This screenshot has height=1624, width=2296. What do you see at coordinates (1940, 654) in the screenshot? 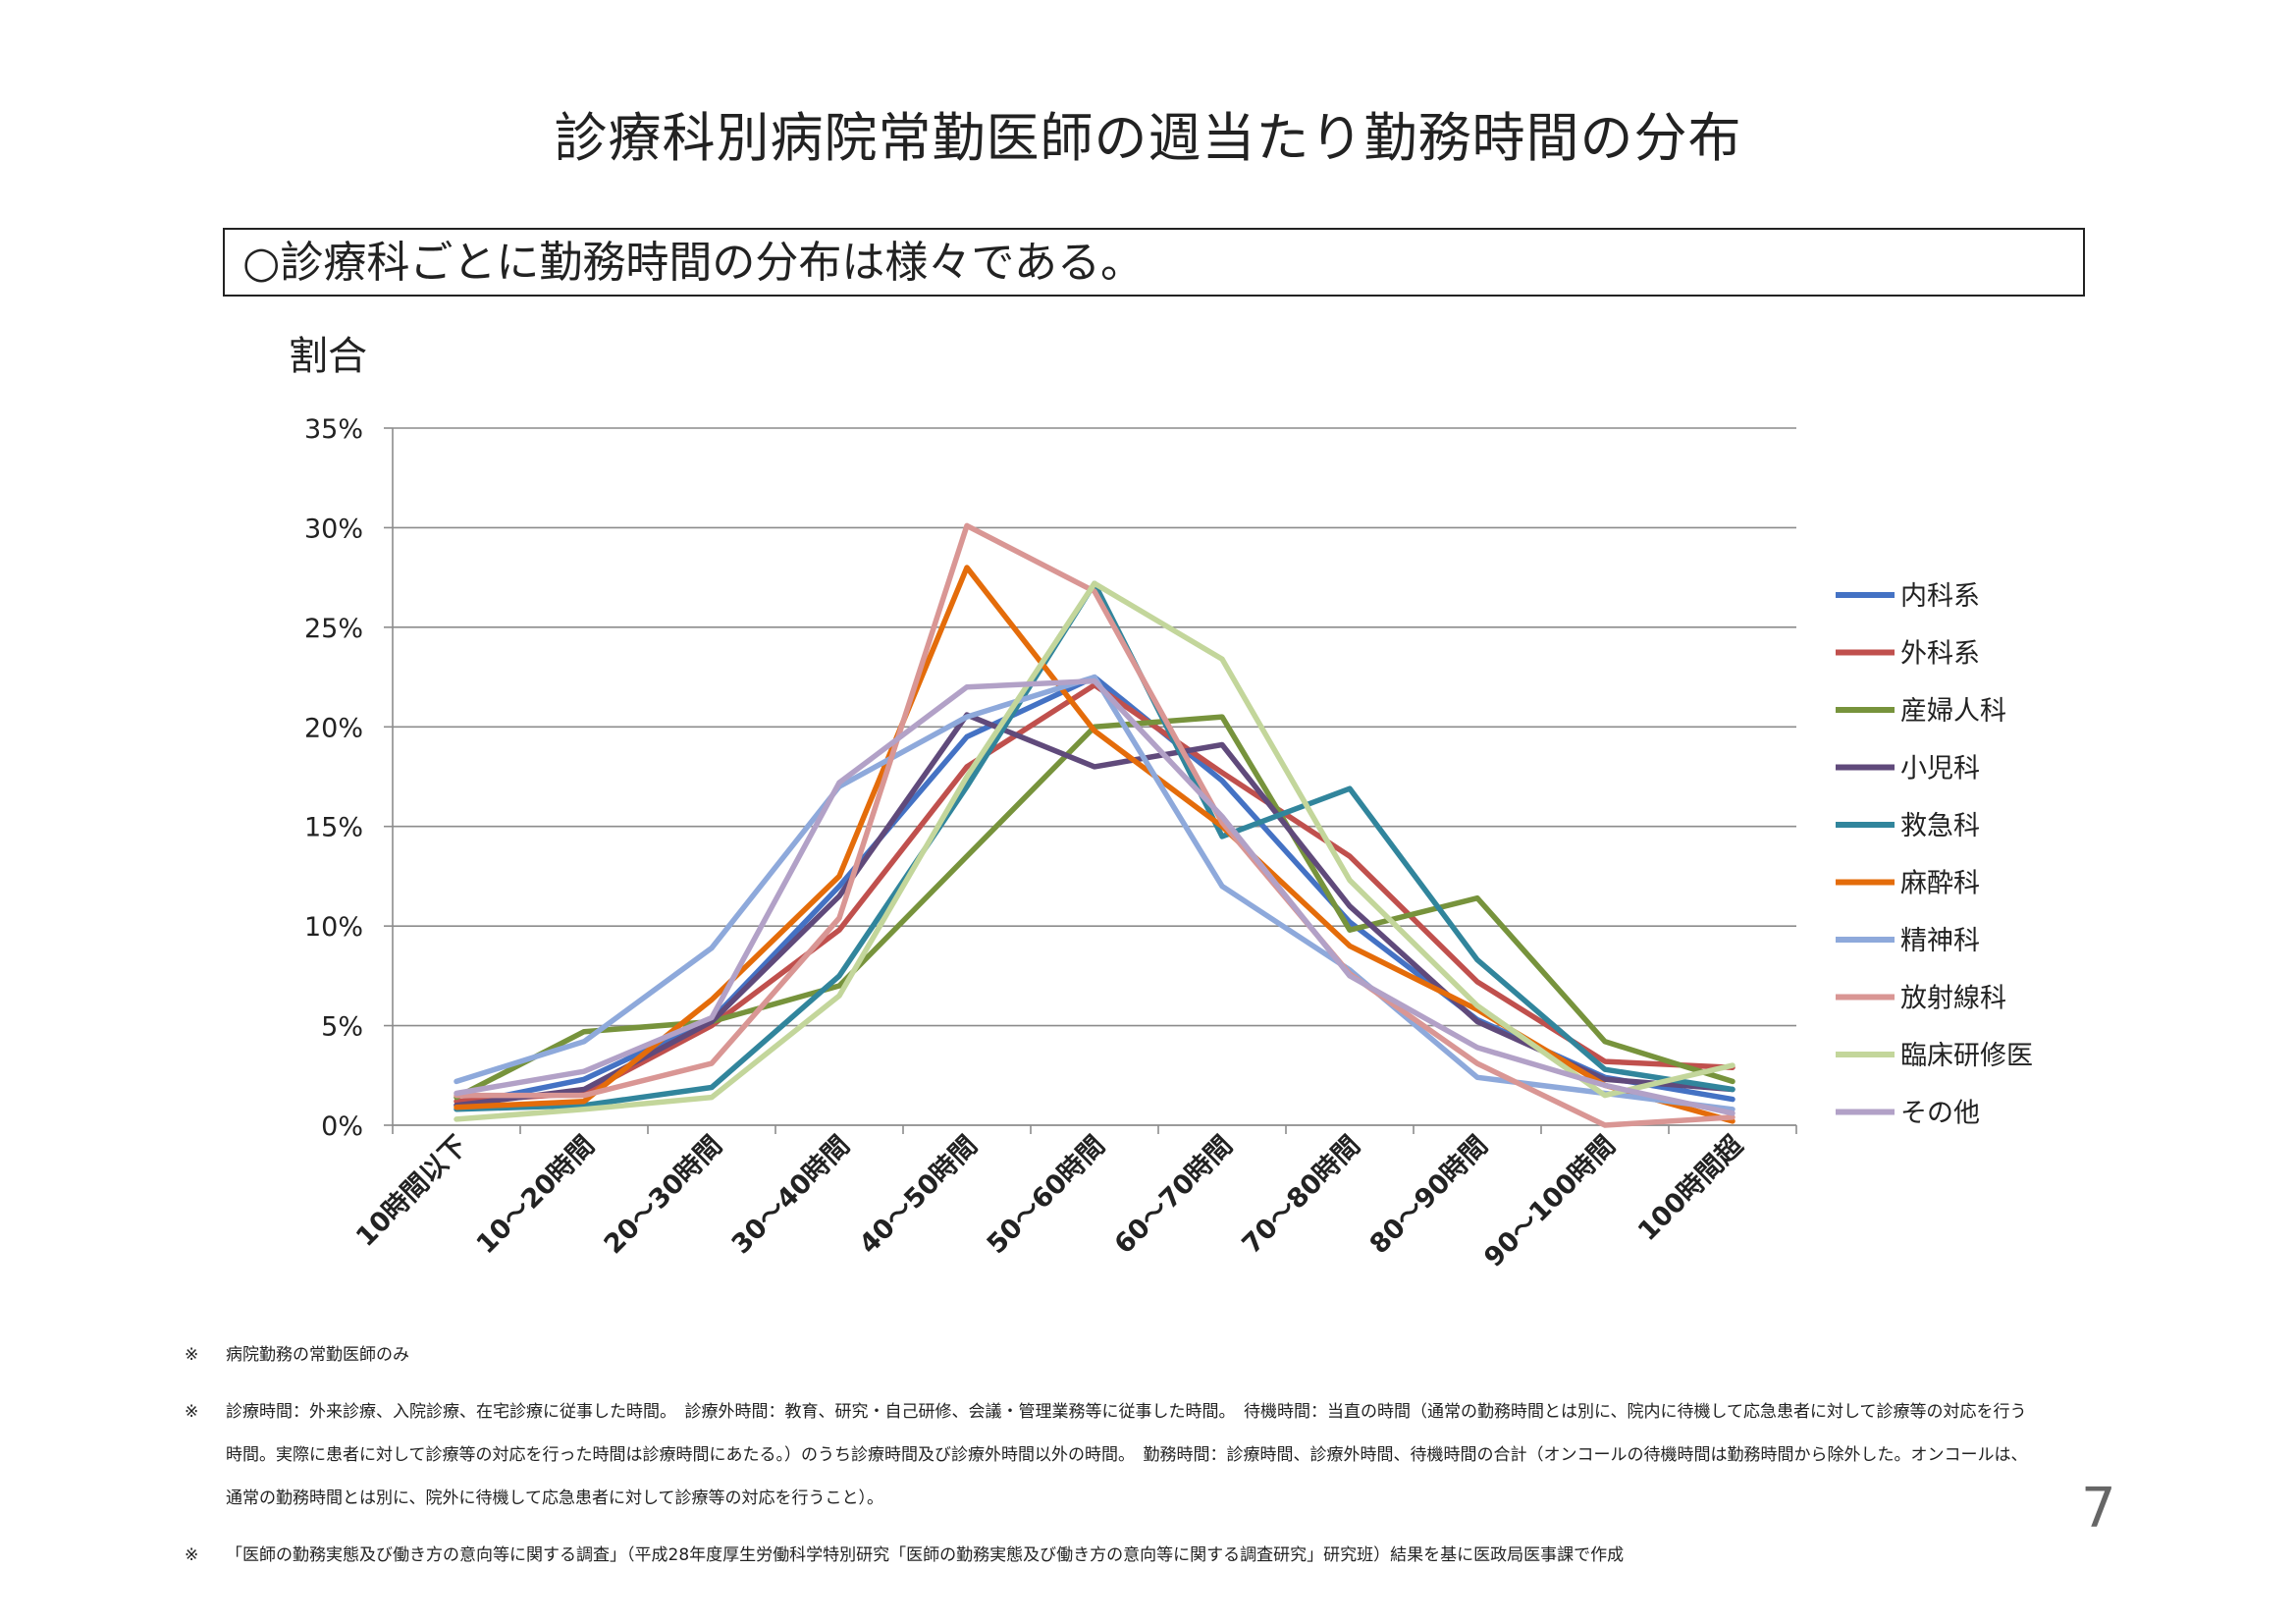
I see `legend-label: 外科系` at bounding box center [1940, 654].